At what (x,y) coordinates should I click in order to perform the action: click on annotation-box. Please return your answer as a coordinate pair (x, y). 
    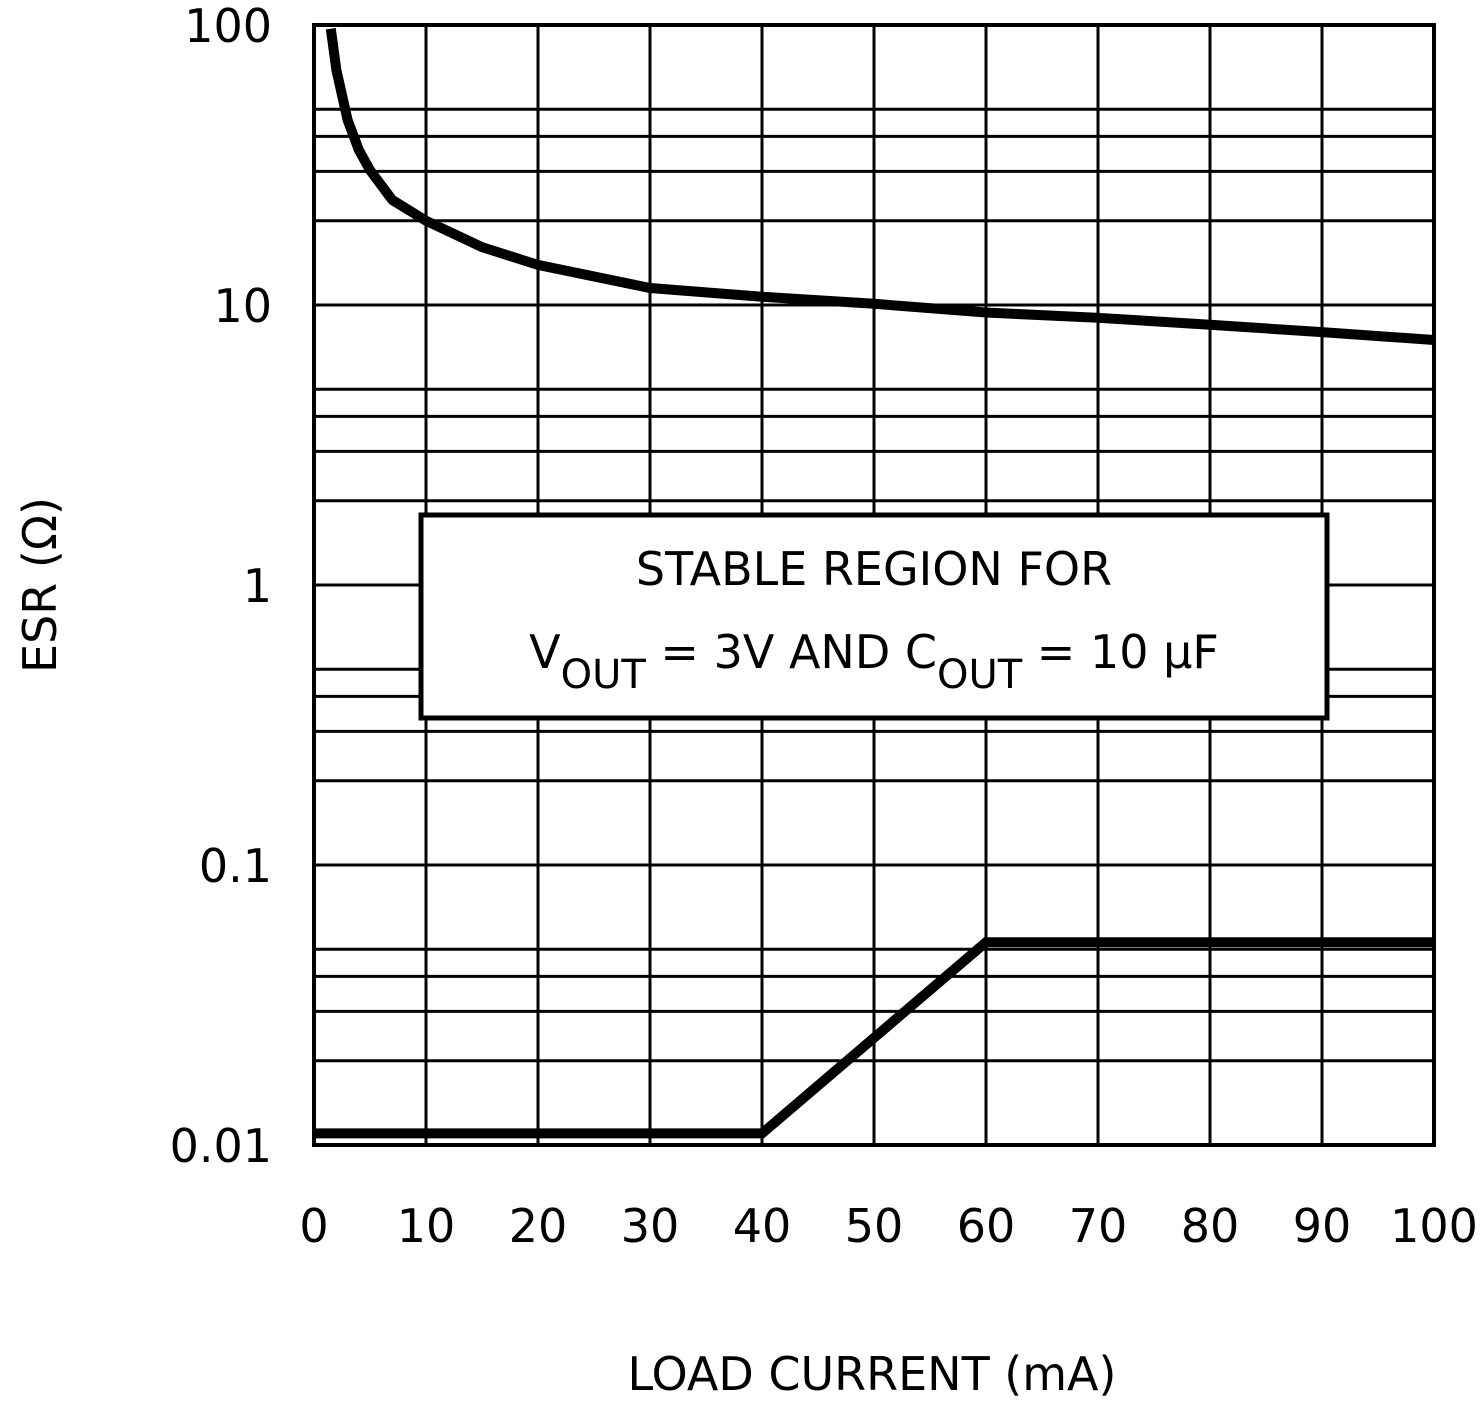
    Looking at the image, I should click on (874, 616).